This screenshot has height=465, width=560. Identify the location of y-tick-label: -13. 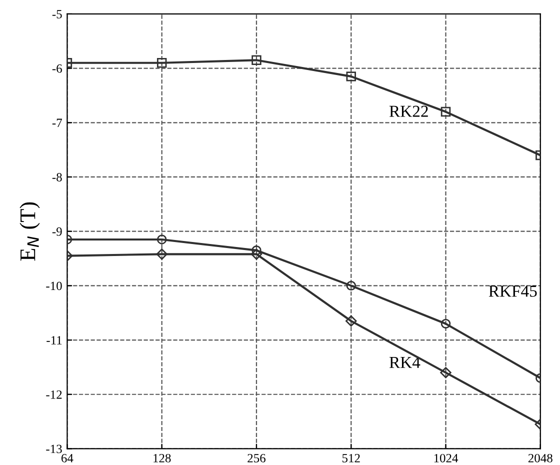
(54, 449).